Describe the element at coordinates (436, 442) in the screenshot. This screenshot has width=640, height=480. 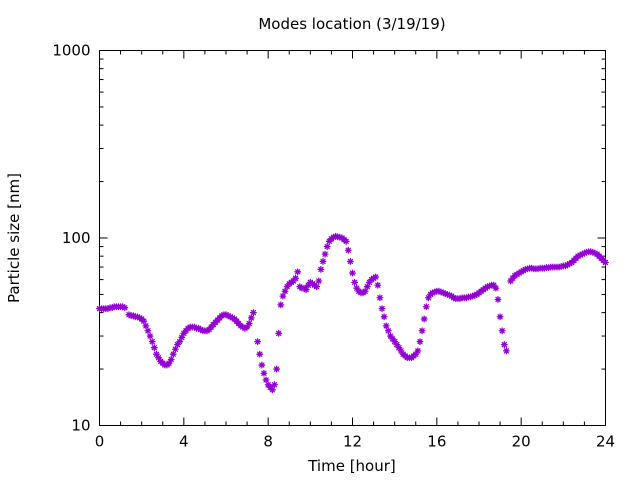
I see `x-tick-label: 16` at that location.